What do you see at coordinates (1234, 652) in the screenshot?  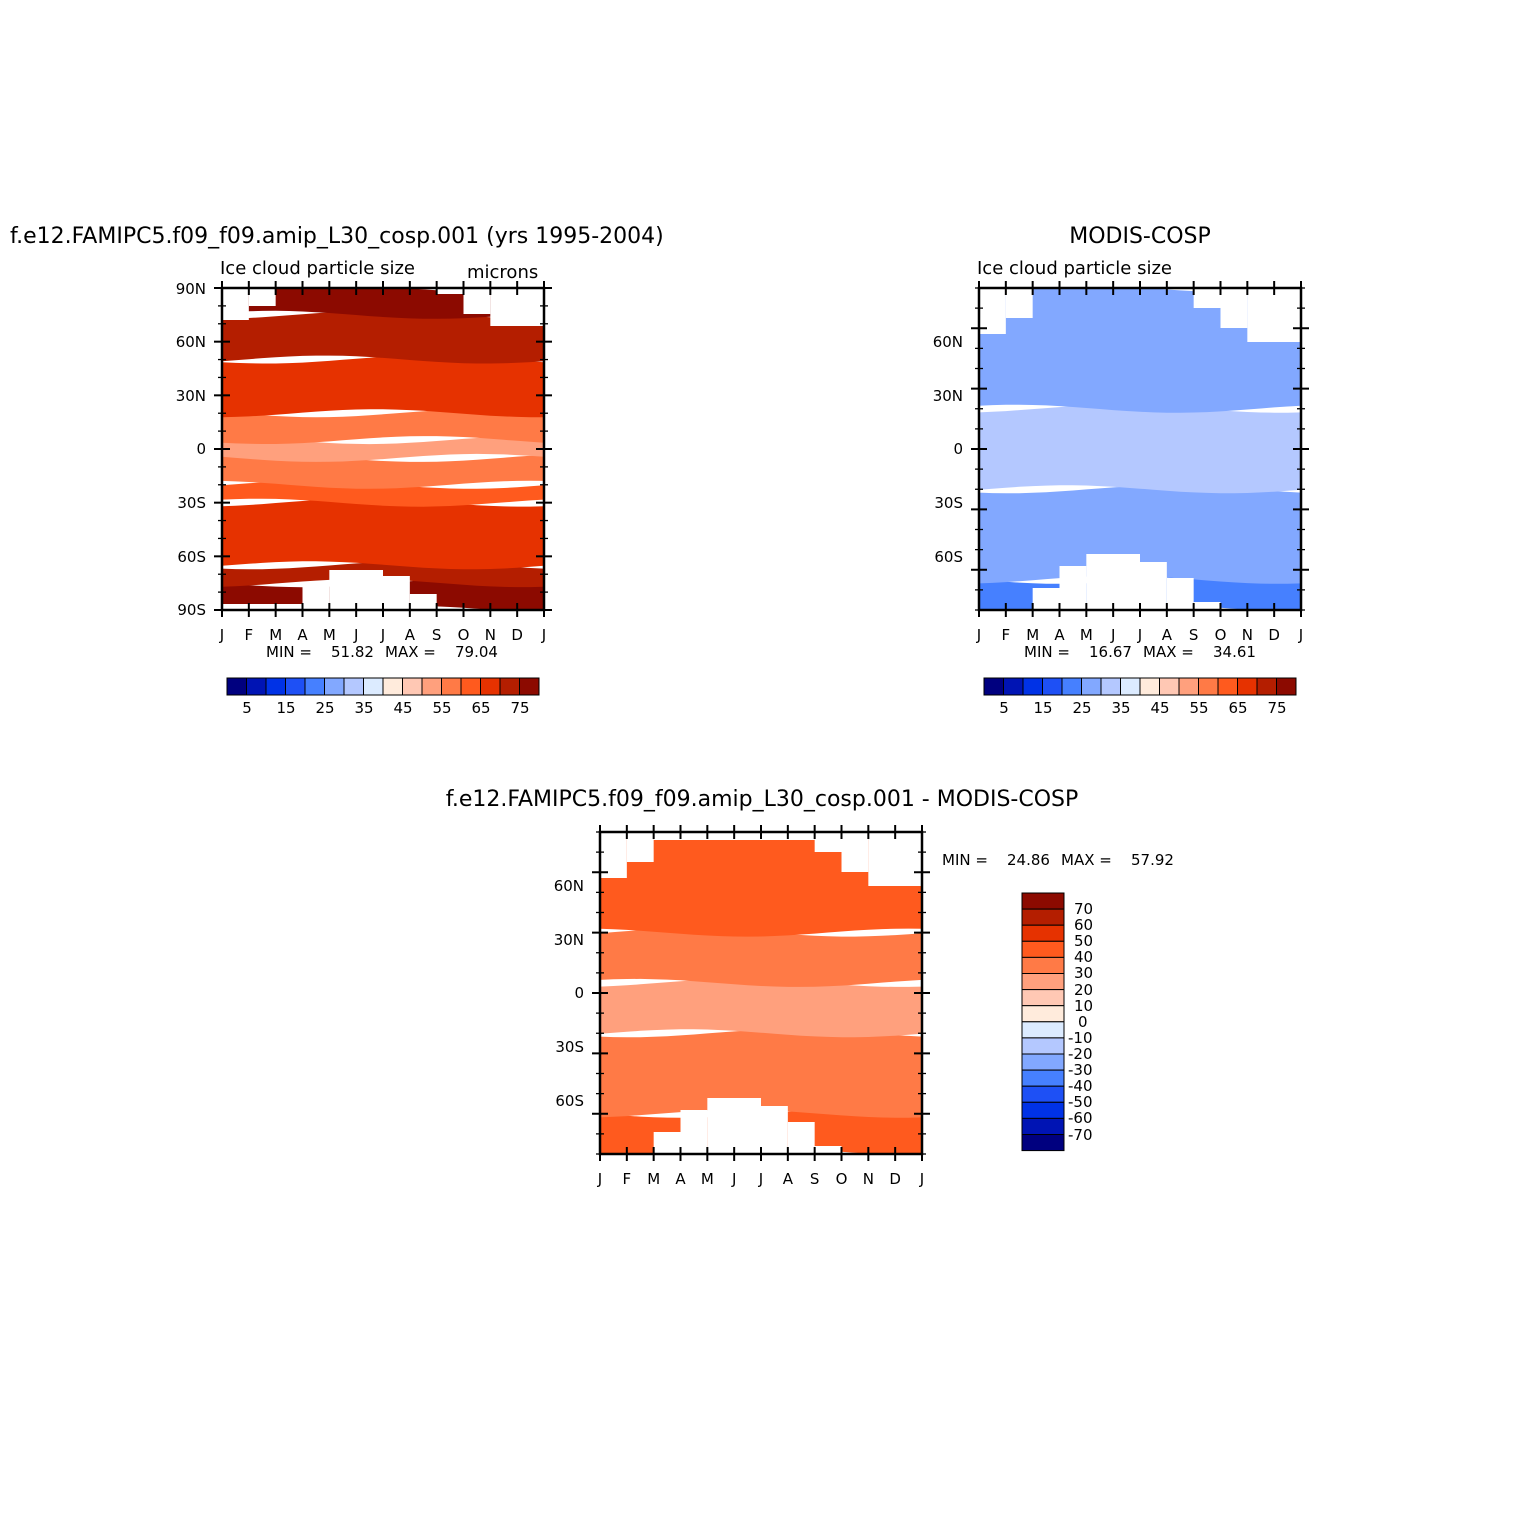 I see `panel-obs-max-value: 34.61` at bounding box center [1234, 652].